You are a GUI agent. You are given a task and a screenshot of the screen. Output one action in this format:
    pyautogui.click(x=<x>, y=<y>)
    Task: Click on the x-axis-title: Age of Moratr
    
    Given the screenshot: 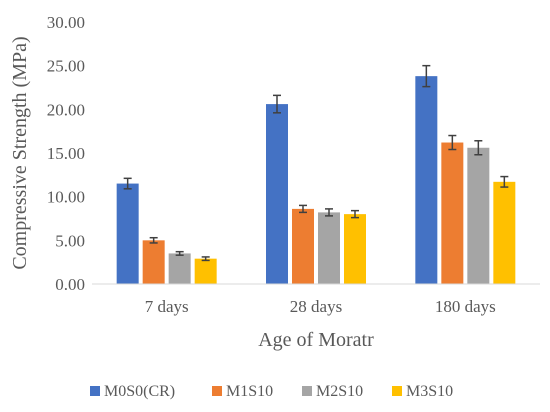 What is the action you would take?
    pyautogui.click(x=316, y=340)
    